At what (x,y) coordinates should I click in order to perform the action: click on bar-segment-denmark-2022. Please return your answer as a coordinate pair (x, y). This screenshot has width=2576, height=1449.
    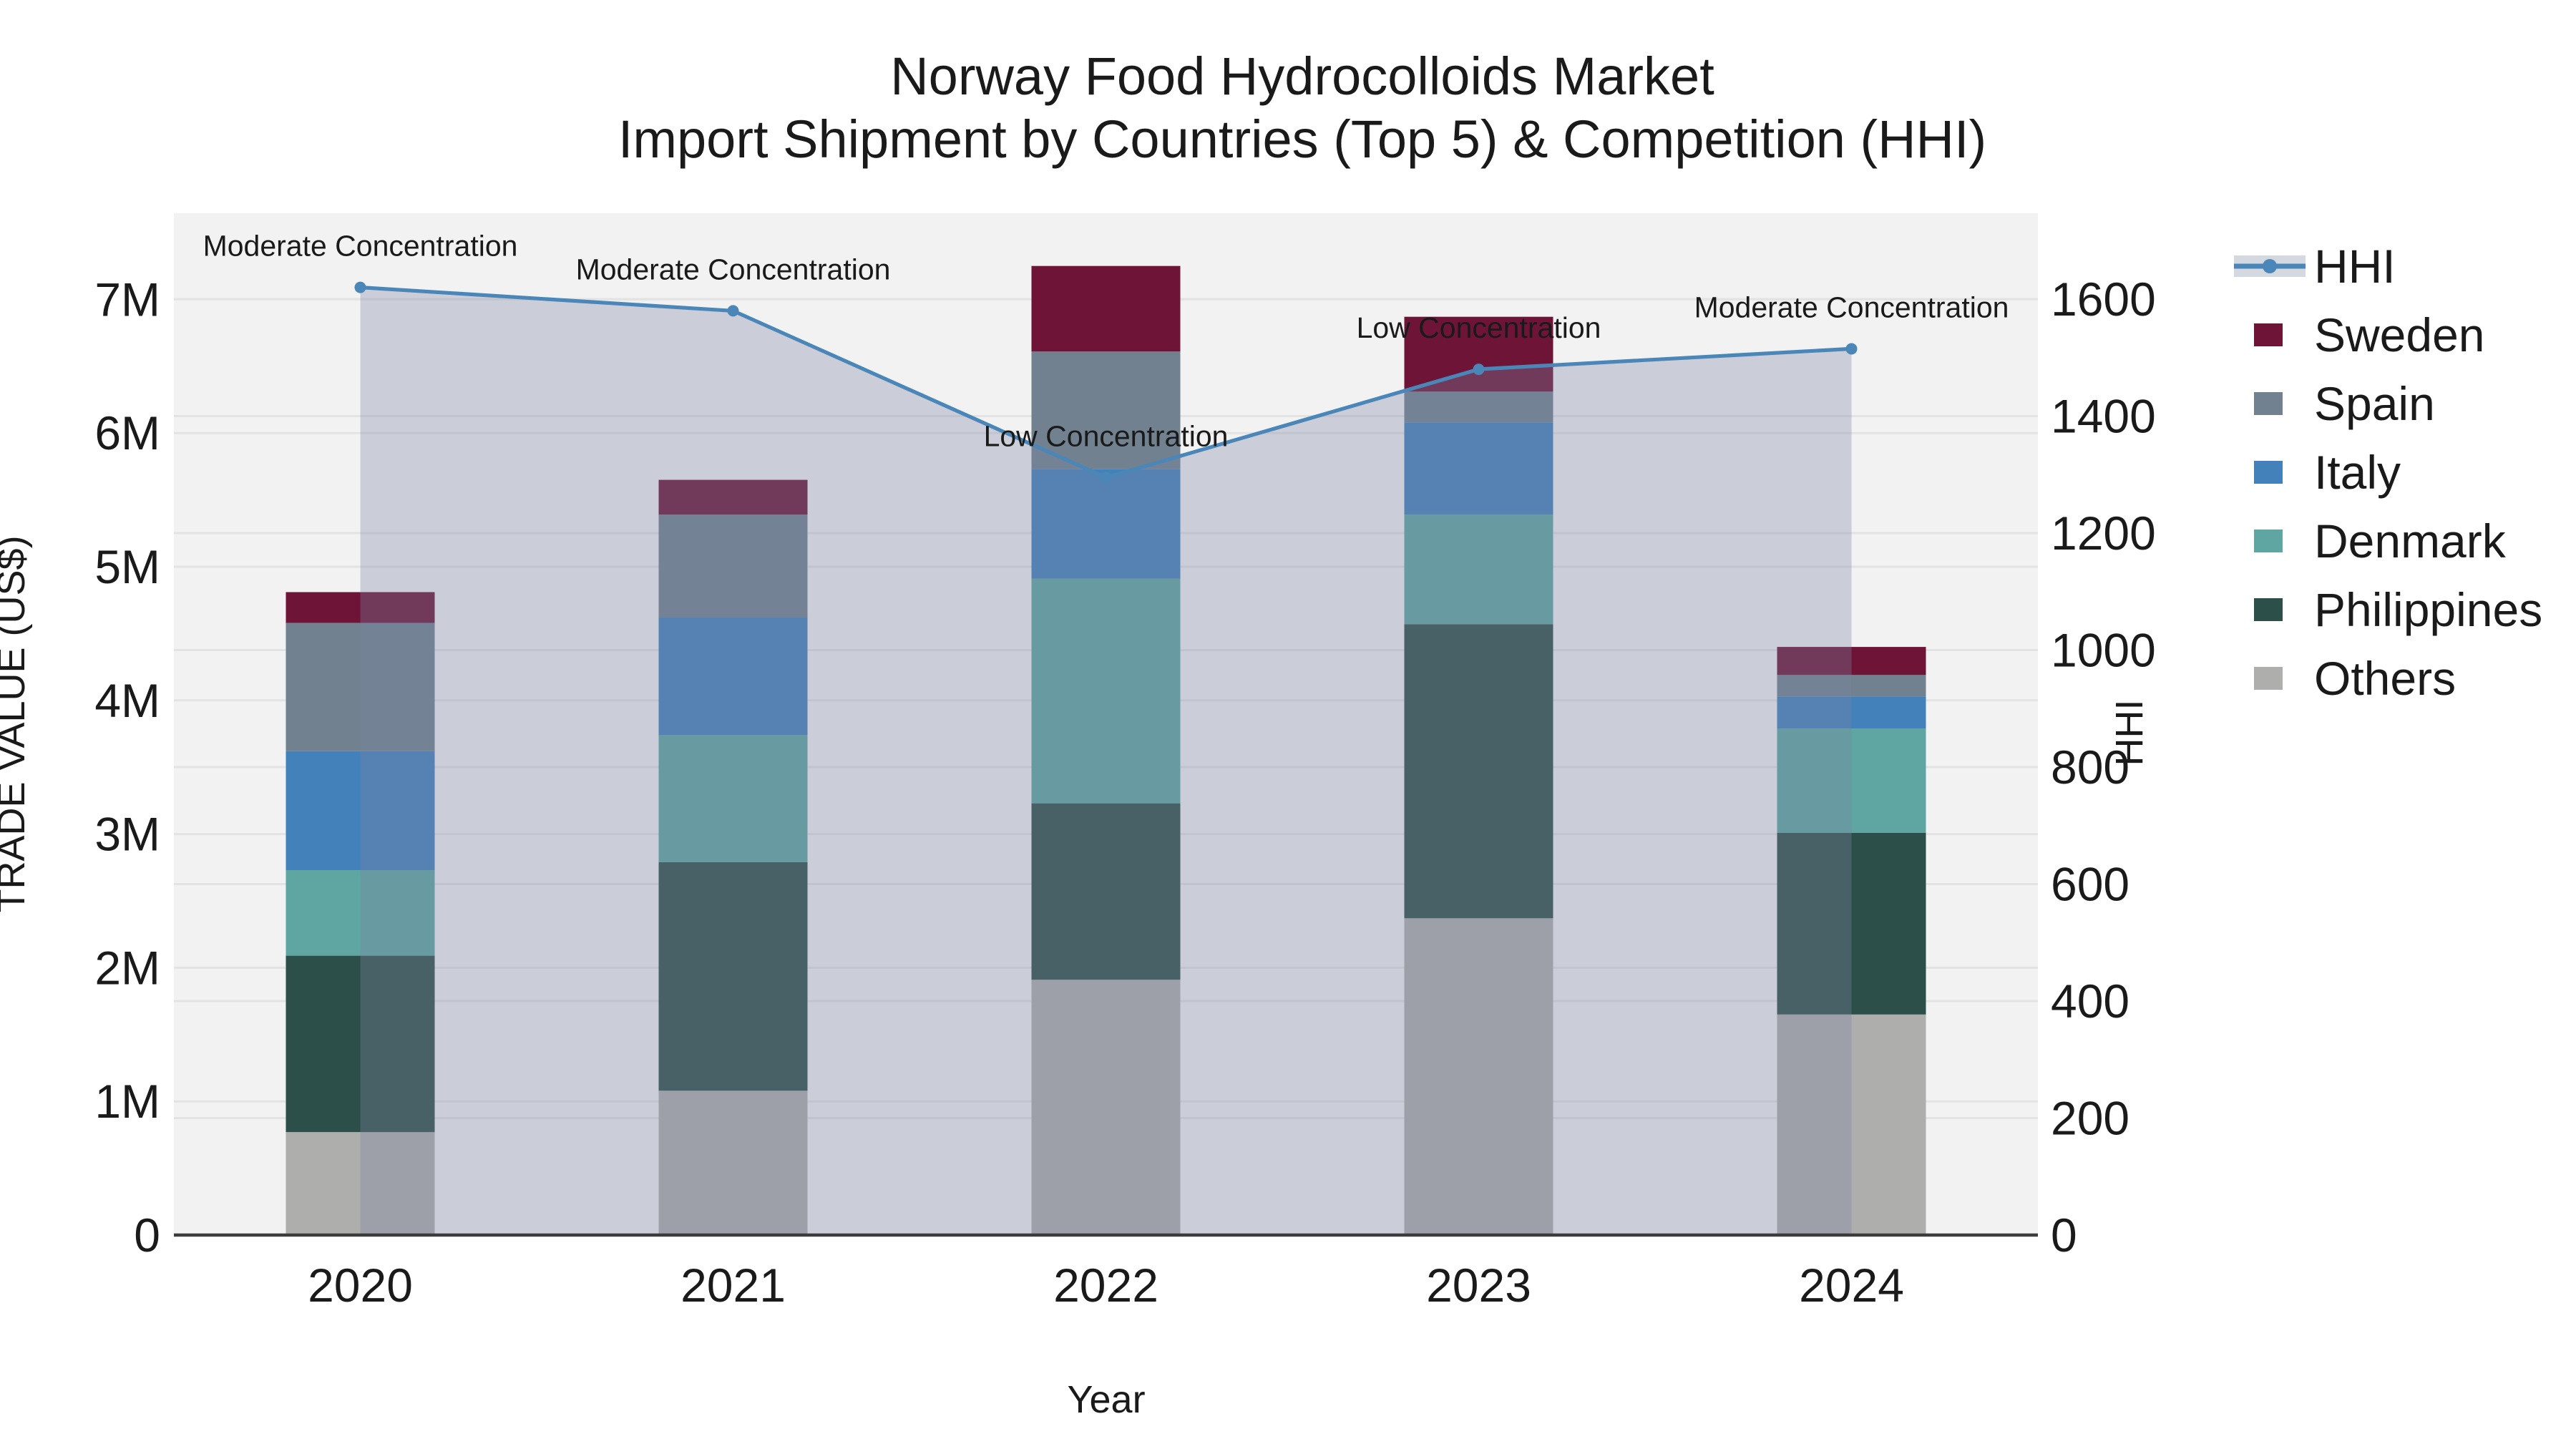
    Looking at the image, I should click on (1106, 691).